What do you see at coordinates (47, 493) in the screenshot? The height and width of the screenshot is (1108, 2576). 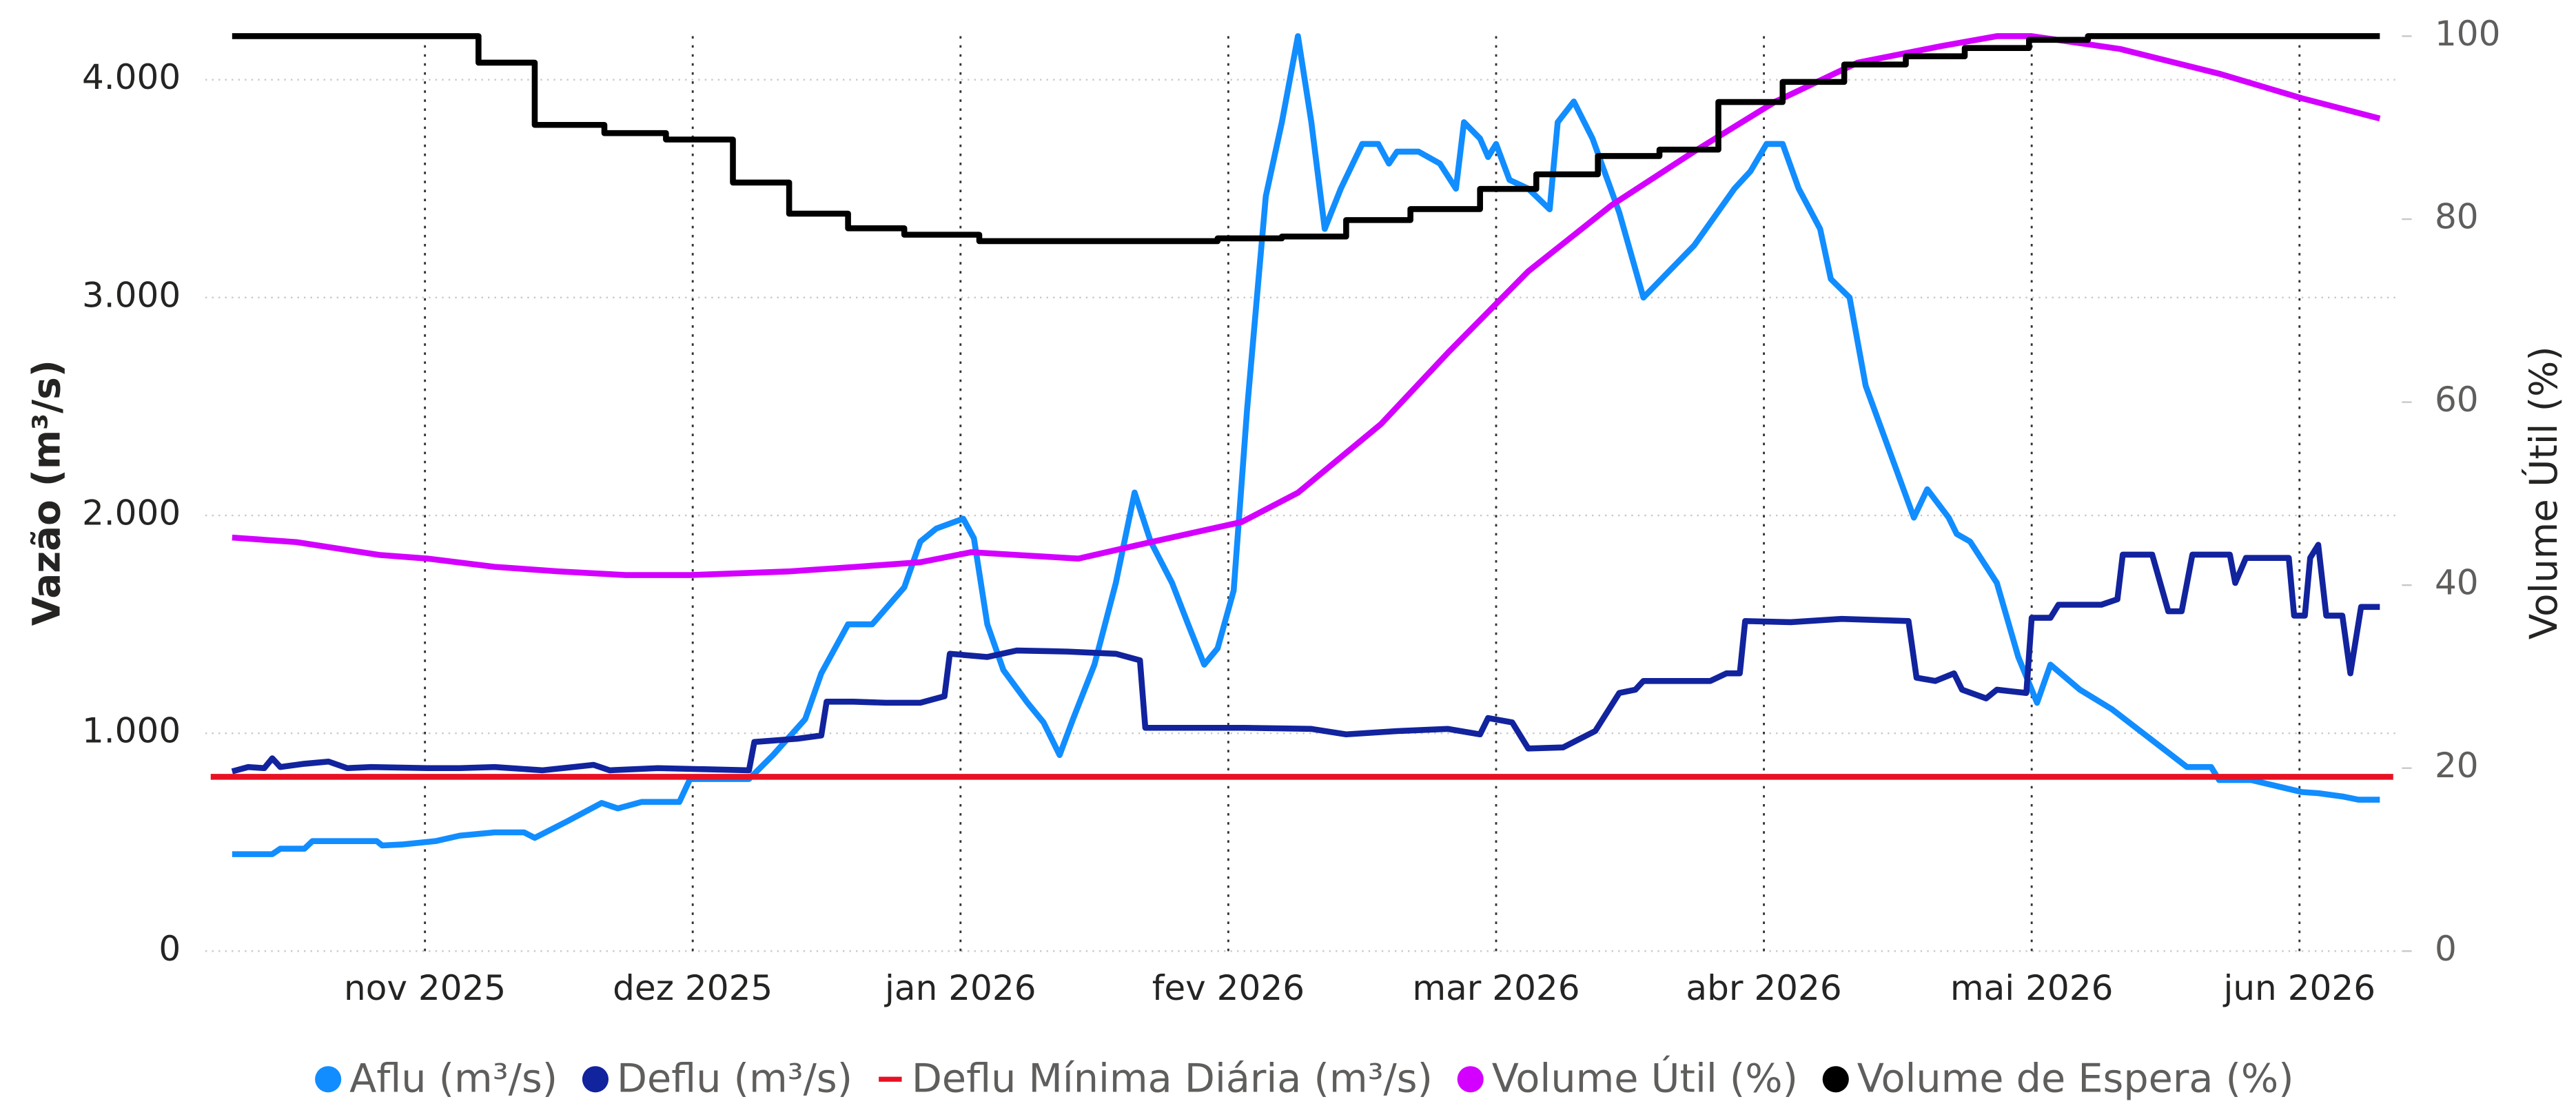 I see `y-axis-title: Vazão (m³/s)` at bounding box center [47, 493].